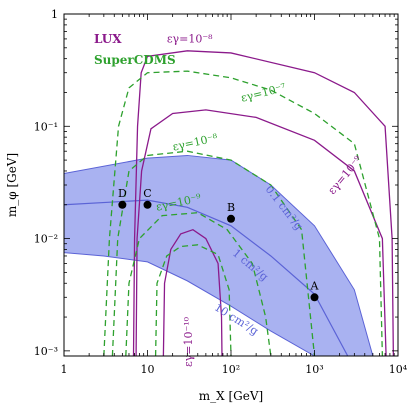 The height and width of the screenshot is (410, 407). Describe the element at coordinates (231, 218) in the screenshot. I see `benchmark-point-B` at that location.